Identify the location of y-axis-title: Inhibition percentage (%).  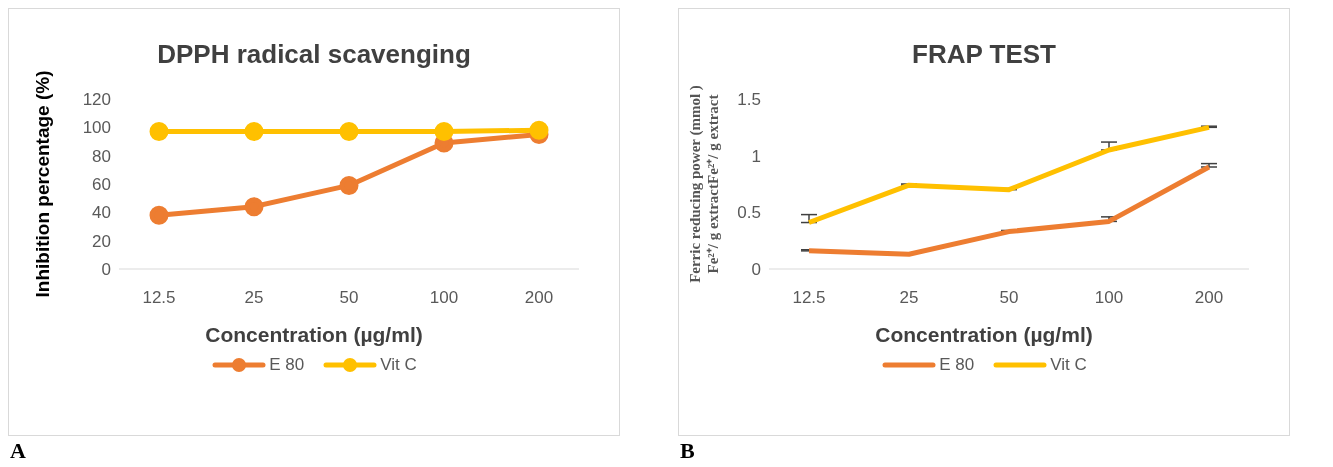
(42, 184).